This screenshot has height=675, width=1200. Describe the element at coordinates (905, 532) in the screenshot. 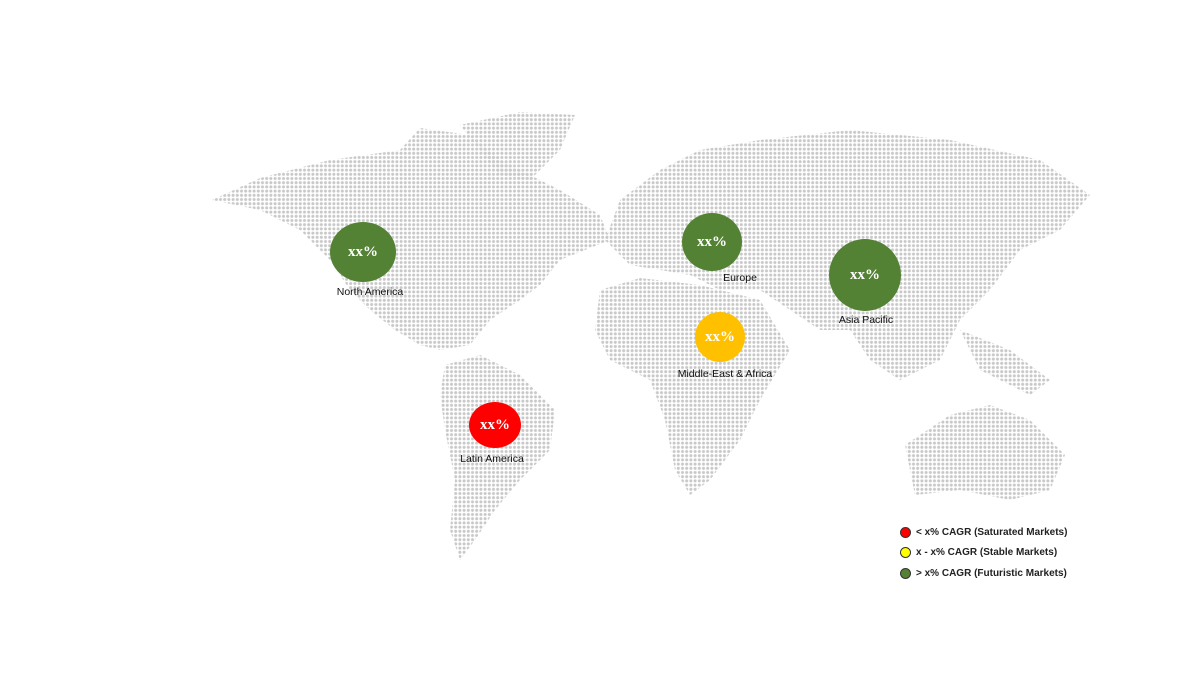

I see `red-dot-icon` at that location.